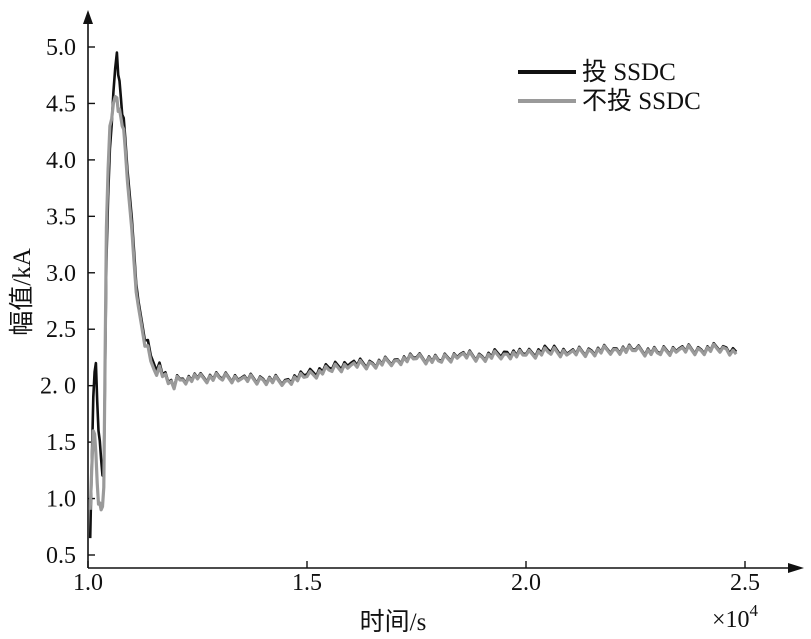 The height and width of the screenshot is (639, 811). Describe the element at coordinates (61, 217) in the screenshot. I see `y-tick-label: 3.5` at that location.